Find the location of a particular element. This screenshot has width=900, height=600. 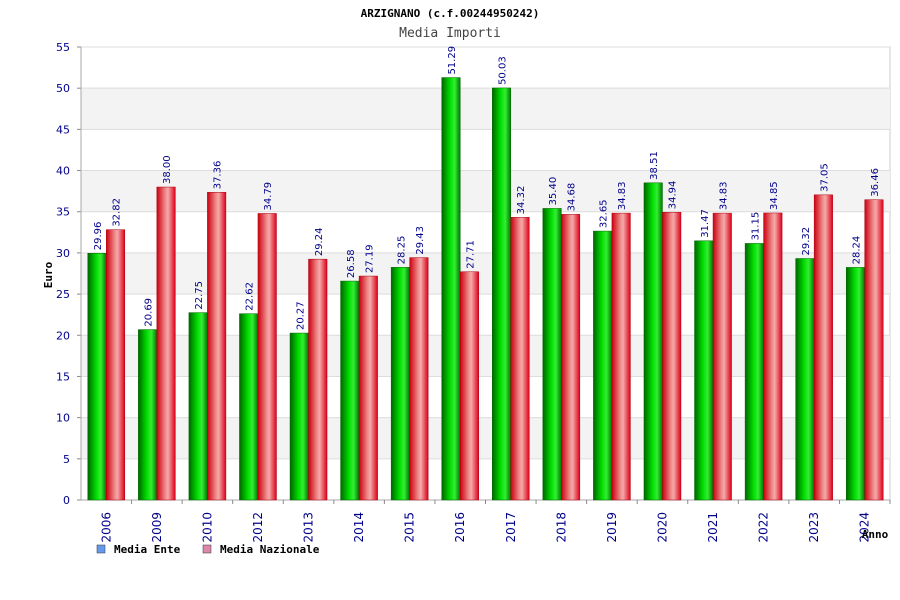

legend-label-media-ente: Media Ente is located at coordinates (147, 549).